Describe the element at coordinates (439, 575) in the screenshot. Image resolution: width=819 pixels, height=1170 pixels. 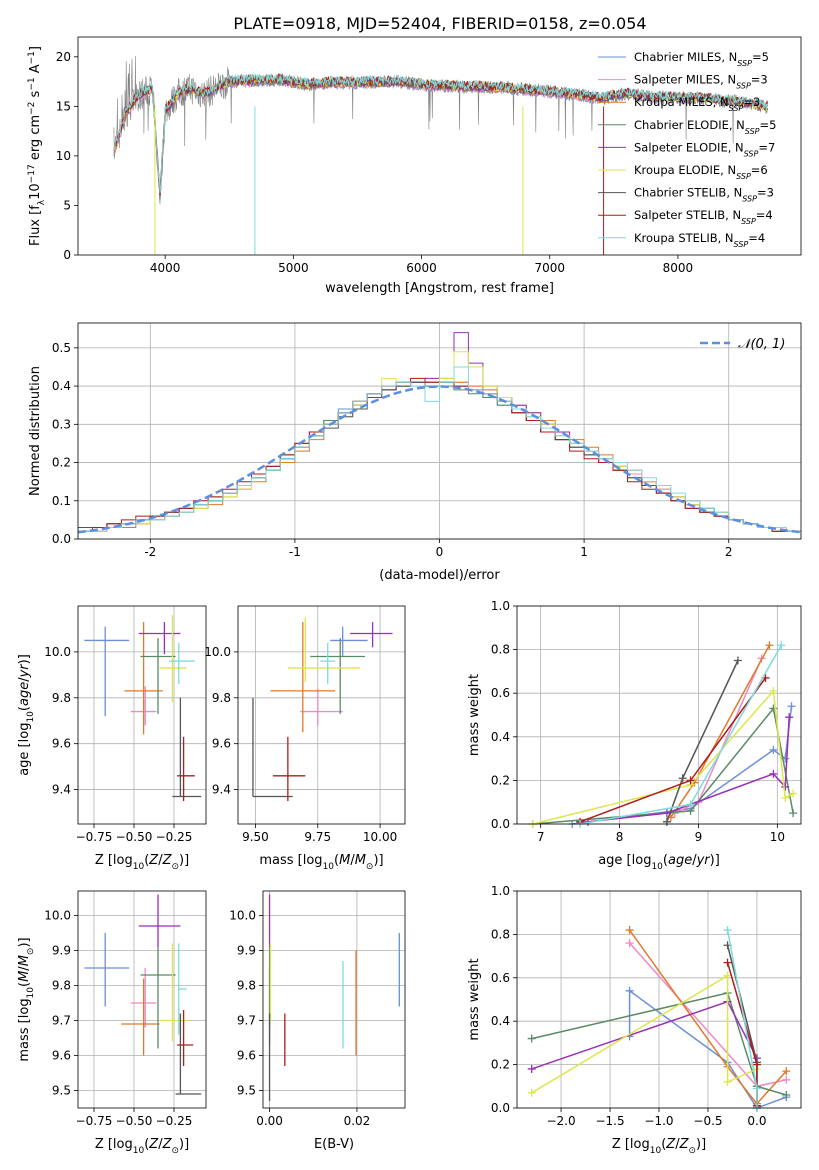
I see `x-axis-label: (data-model)/error` at that location.